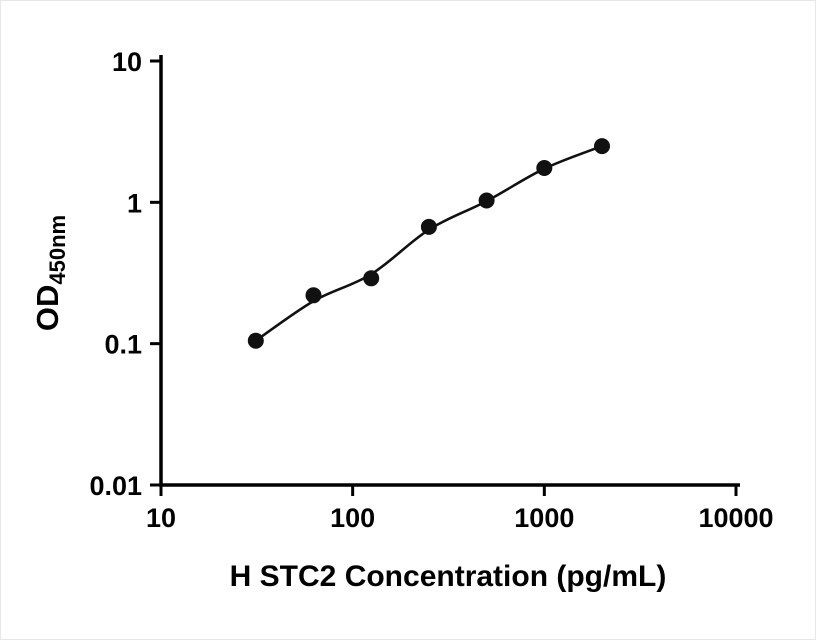 This screenshot has height=640, width=816. I want to click on y-axis-title: OD450nm, so click(50, 273).